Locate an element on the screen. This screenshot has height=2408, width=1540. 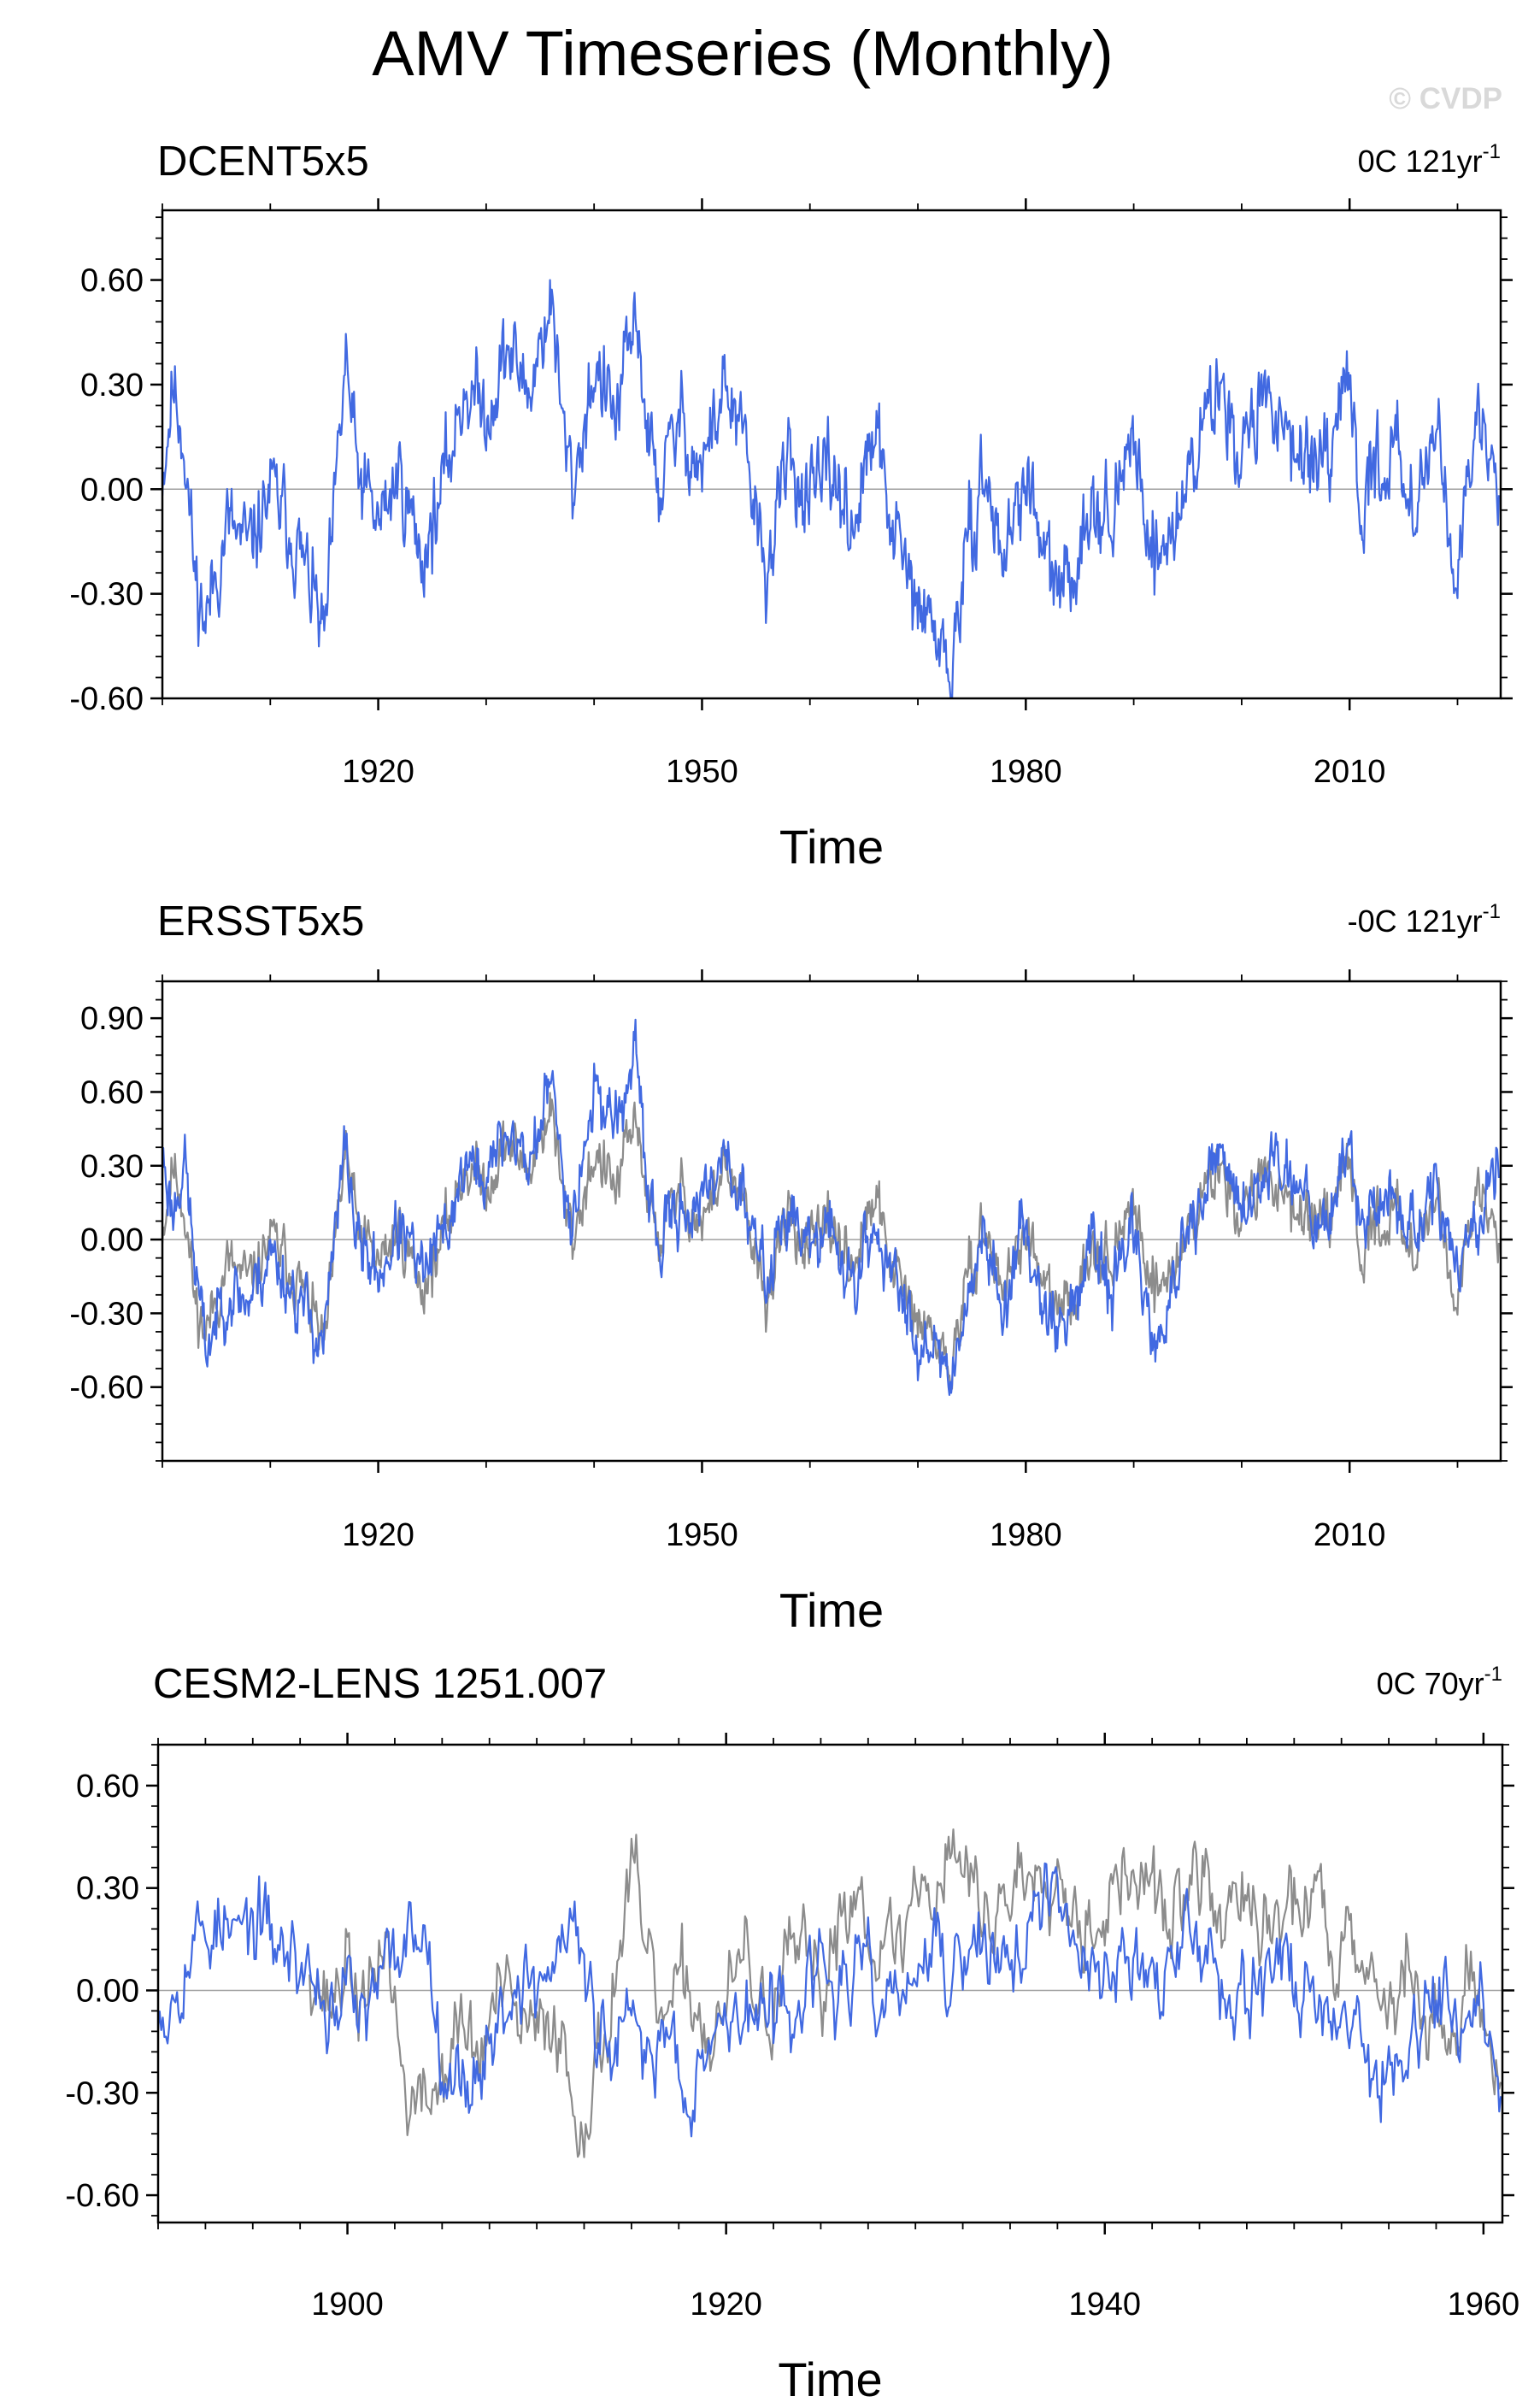
watermark: © CVDP is located at coordinates (1445, 98).